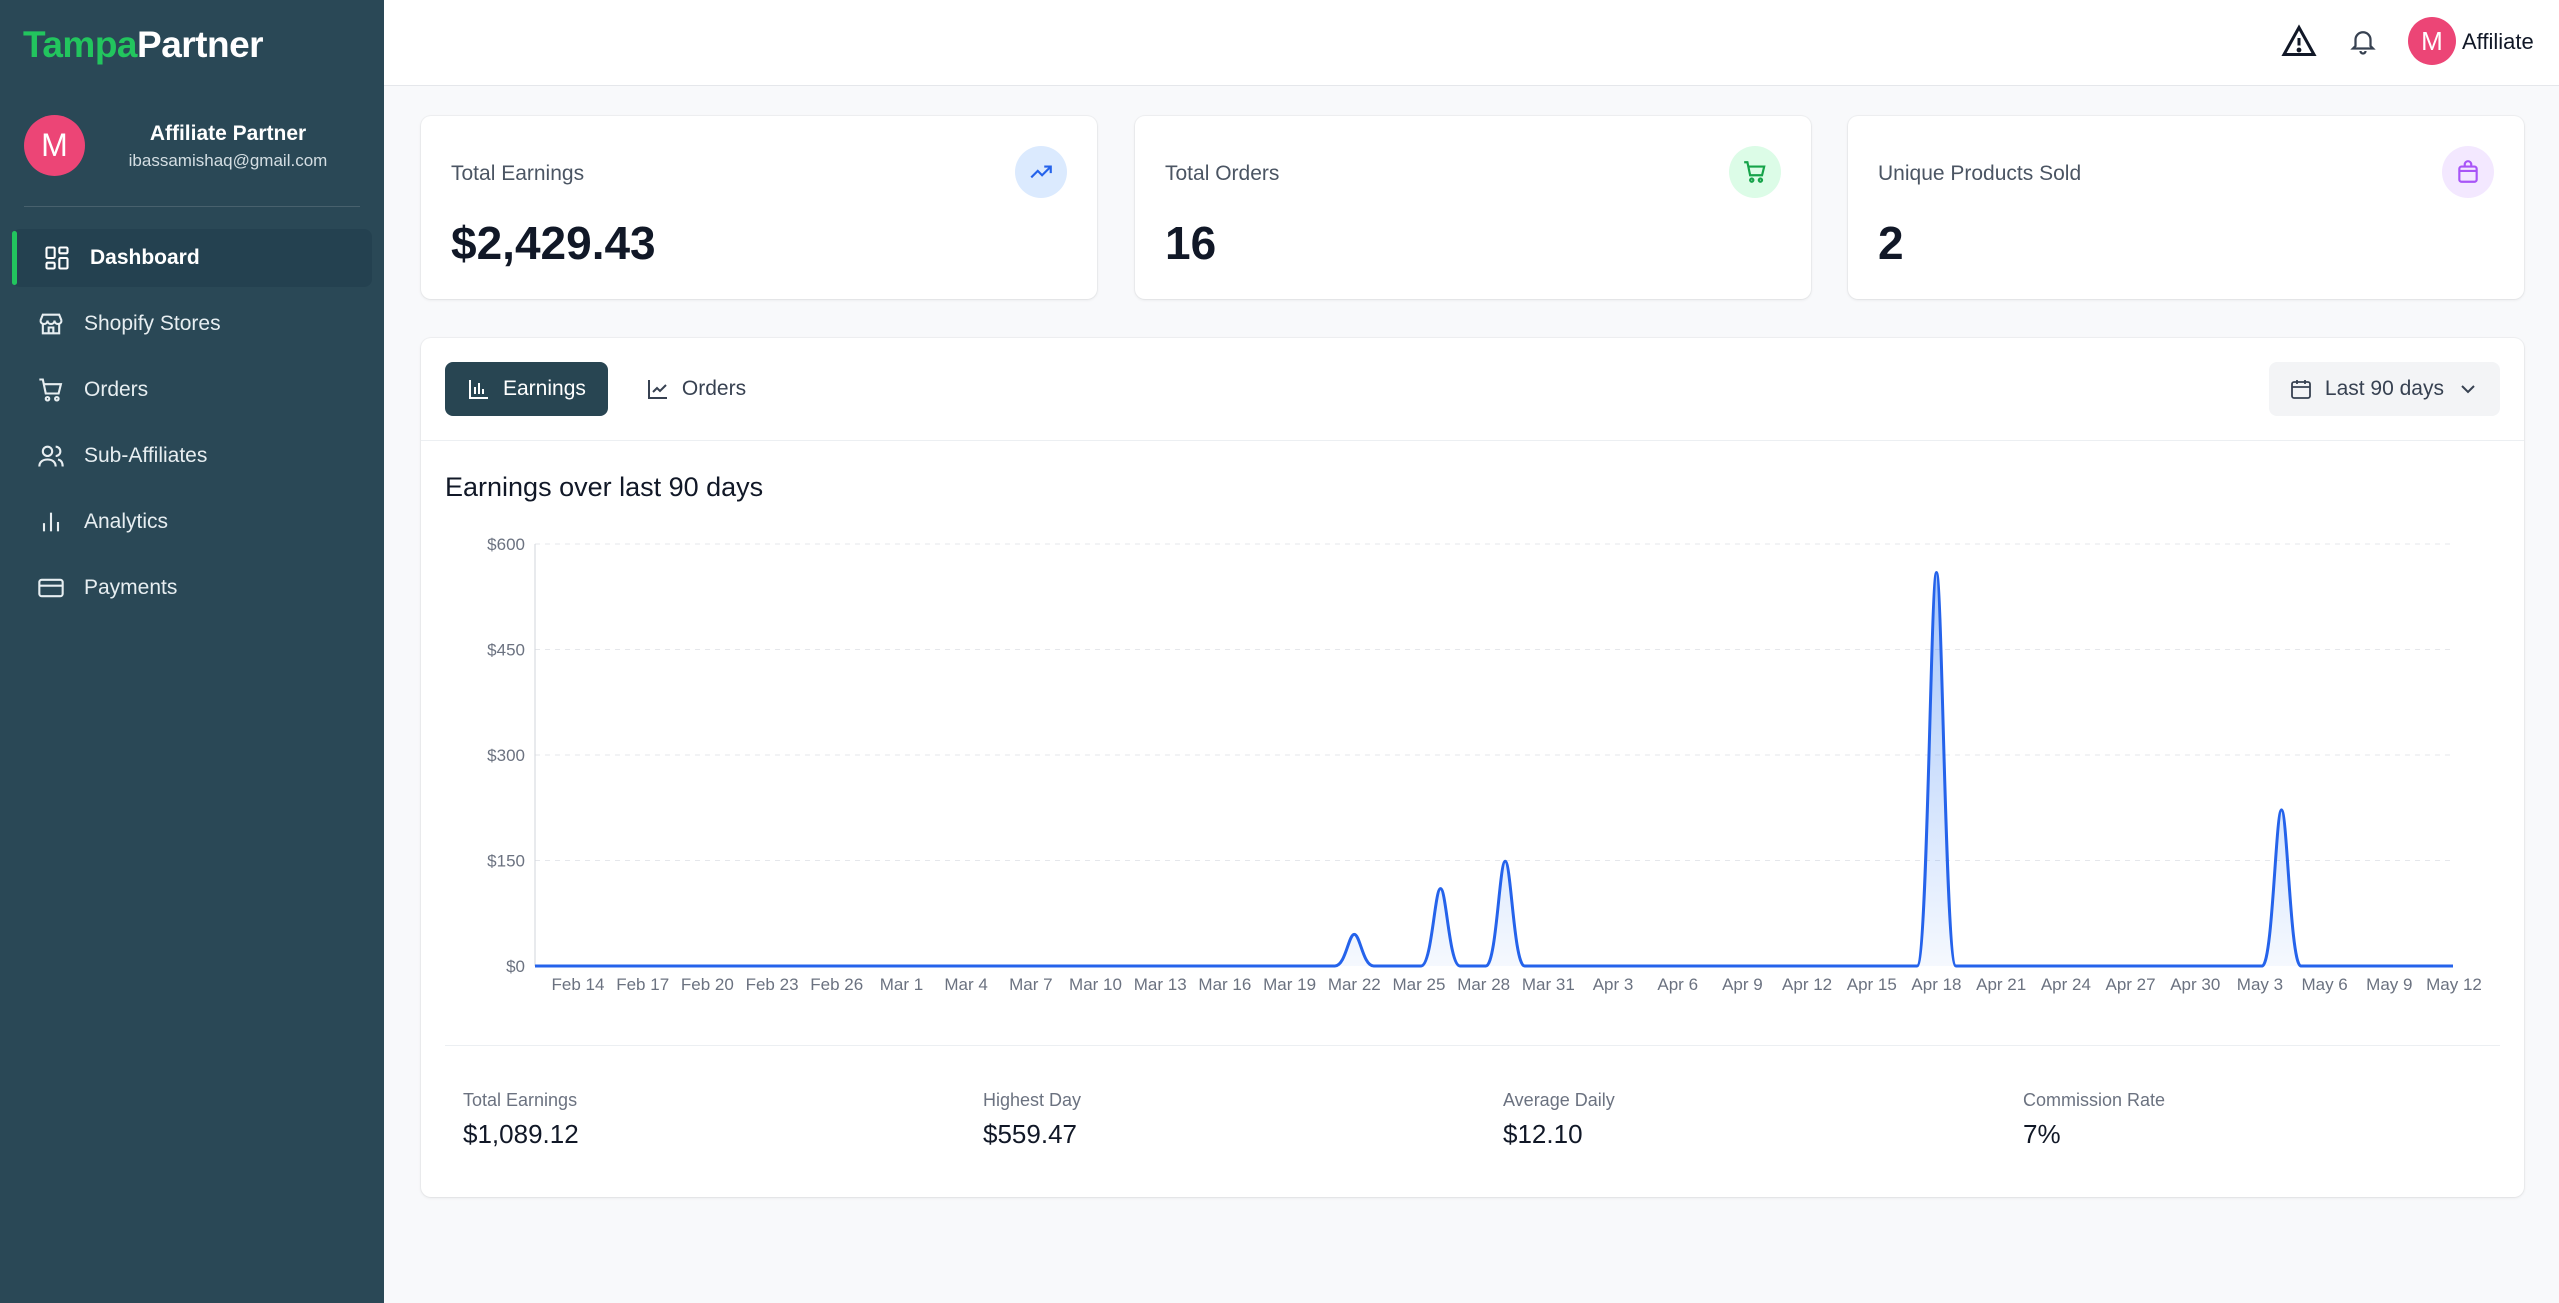 The image size is (2559, 1303). What do you see at coordinates (2299, 41) in the screenshot?
I see `alert-triangle-icon` at bounding box center [2299, 41].